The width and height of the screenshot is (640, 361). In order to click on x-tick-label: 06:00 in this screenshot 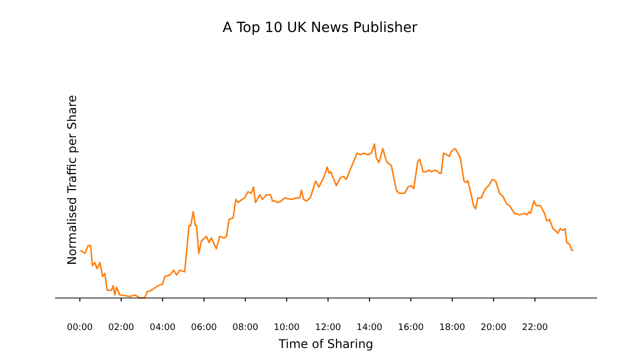, I will do `click(204, 327)`.